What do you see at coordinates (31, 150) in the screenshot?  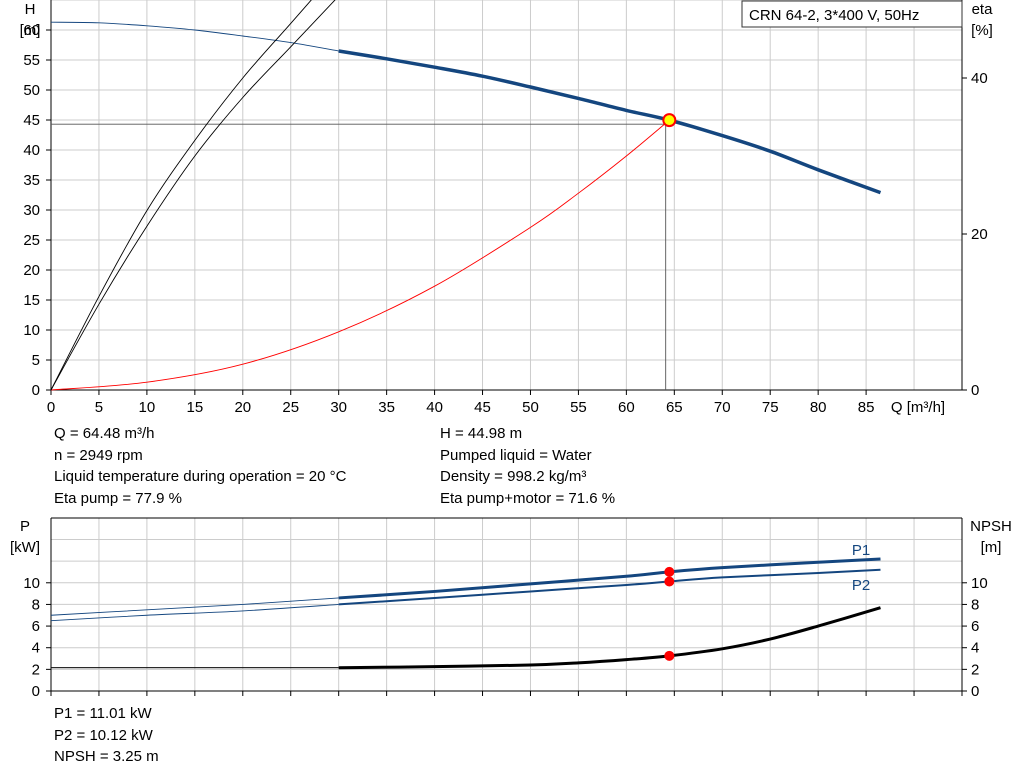 I see `head-tick-label: 40` at bounding box center [31, 150].